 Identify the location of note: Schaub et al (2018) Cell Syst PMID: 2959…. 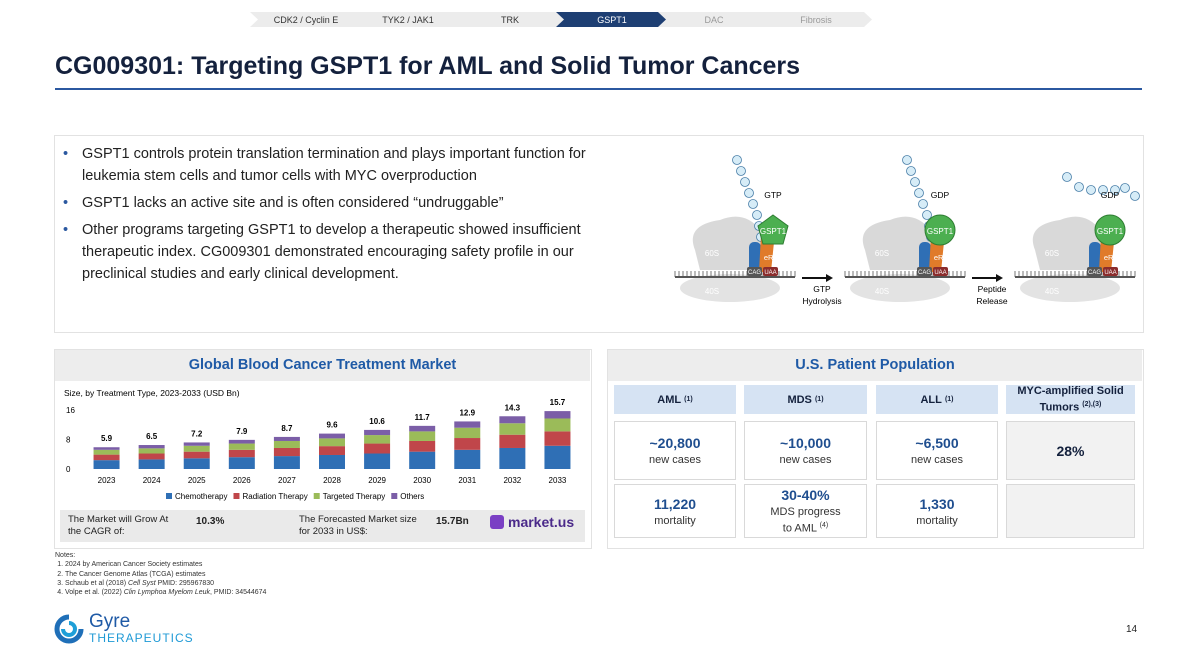
(165, 583).